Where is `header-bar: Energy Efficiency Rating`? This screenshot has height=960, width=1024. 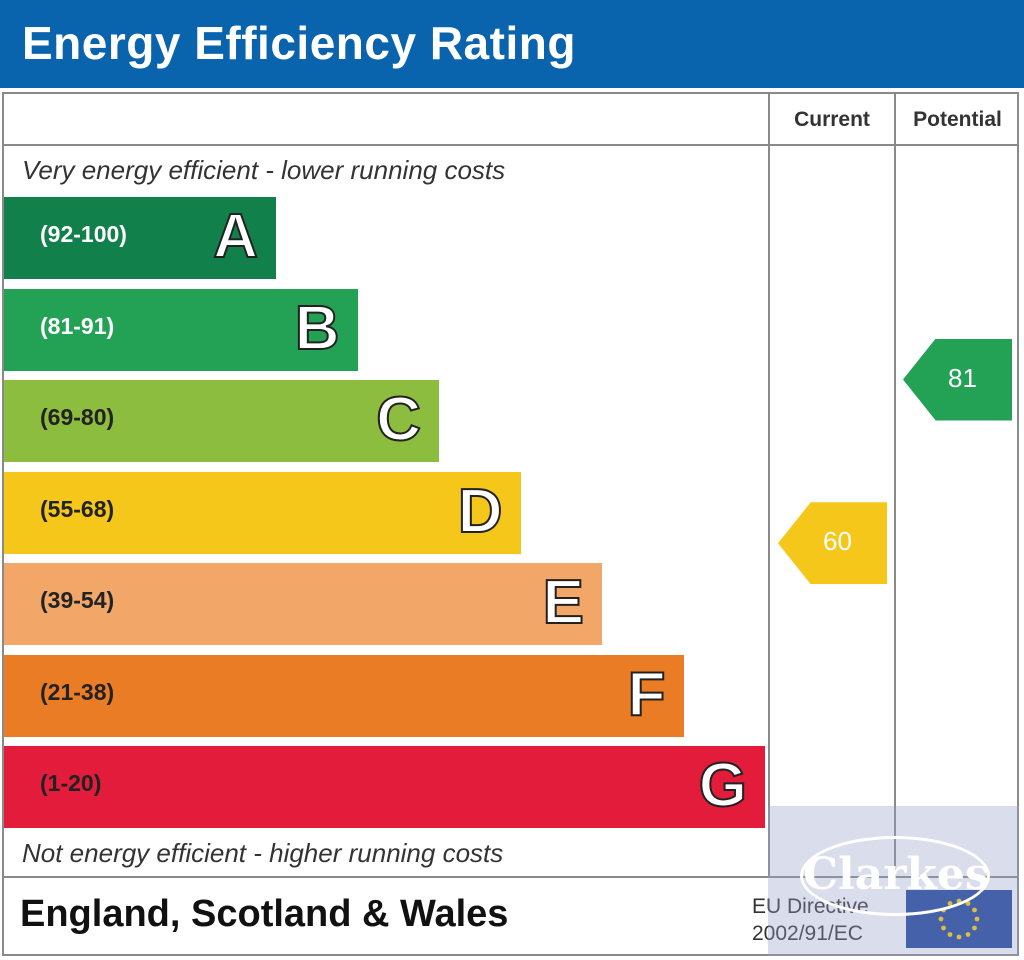 header-bar: Energy Efficiency Rating is located at coordinates (512, 44).